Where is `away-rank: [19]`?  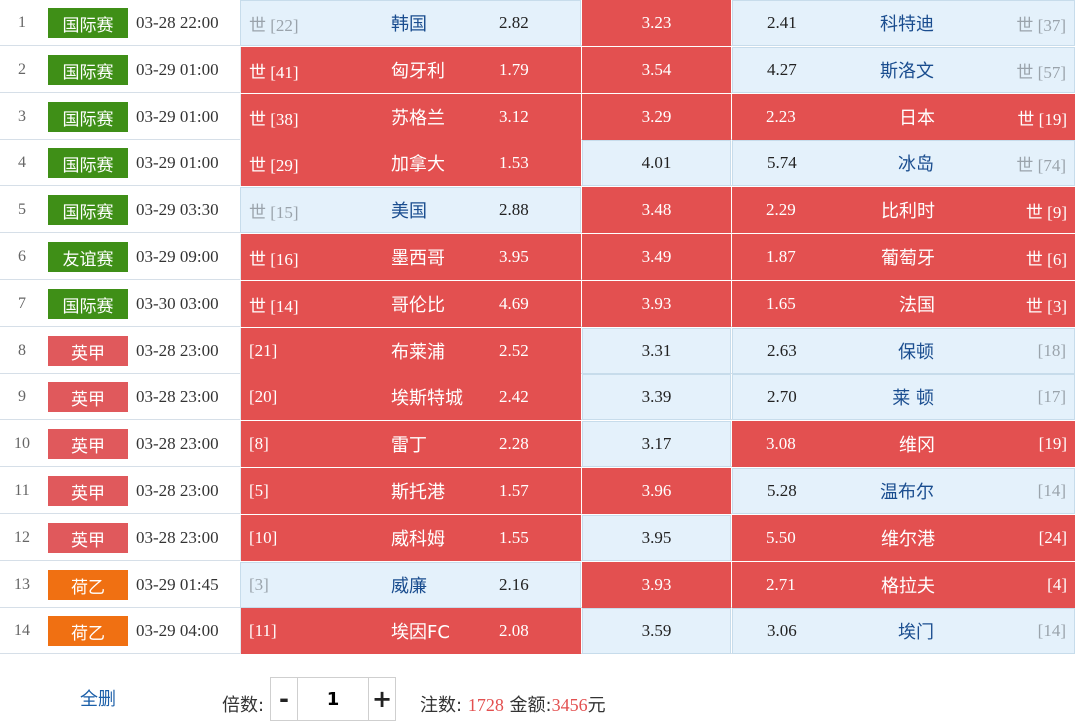
away-rank: [19] is located at coordinates (1052, 443).